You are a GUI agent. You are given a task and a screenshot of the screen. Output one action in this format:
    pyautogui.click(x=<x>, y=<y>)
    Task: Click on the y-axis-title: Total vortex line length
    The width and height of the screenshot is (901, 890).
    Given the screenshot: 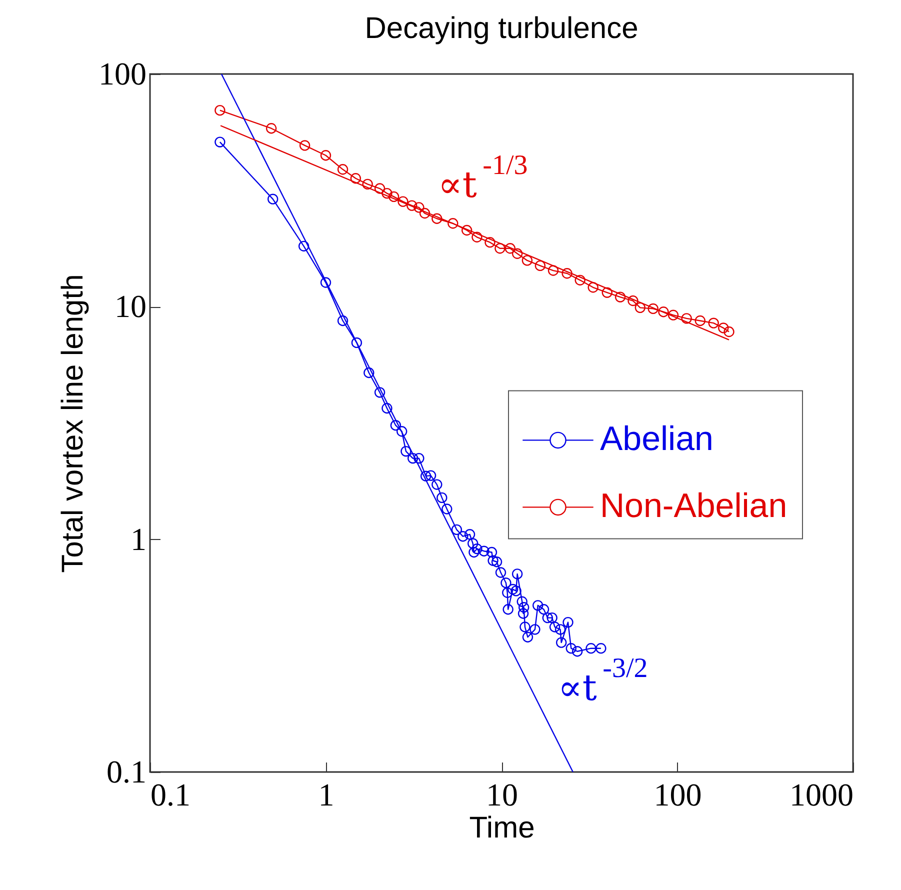 What is the action you would take?
    pyautogui.click(x=73, y=423)
    